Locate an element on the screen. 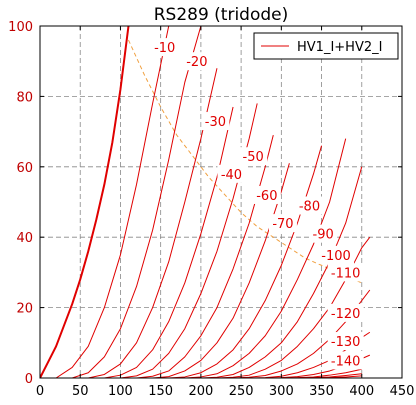 The width and height of the screenshot is (416, 405). curve-label: -40 is located at coordinates (231, 175).